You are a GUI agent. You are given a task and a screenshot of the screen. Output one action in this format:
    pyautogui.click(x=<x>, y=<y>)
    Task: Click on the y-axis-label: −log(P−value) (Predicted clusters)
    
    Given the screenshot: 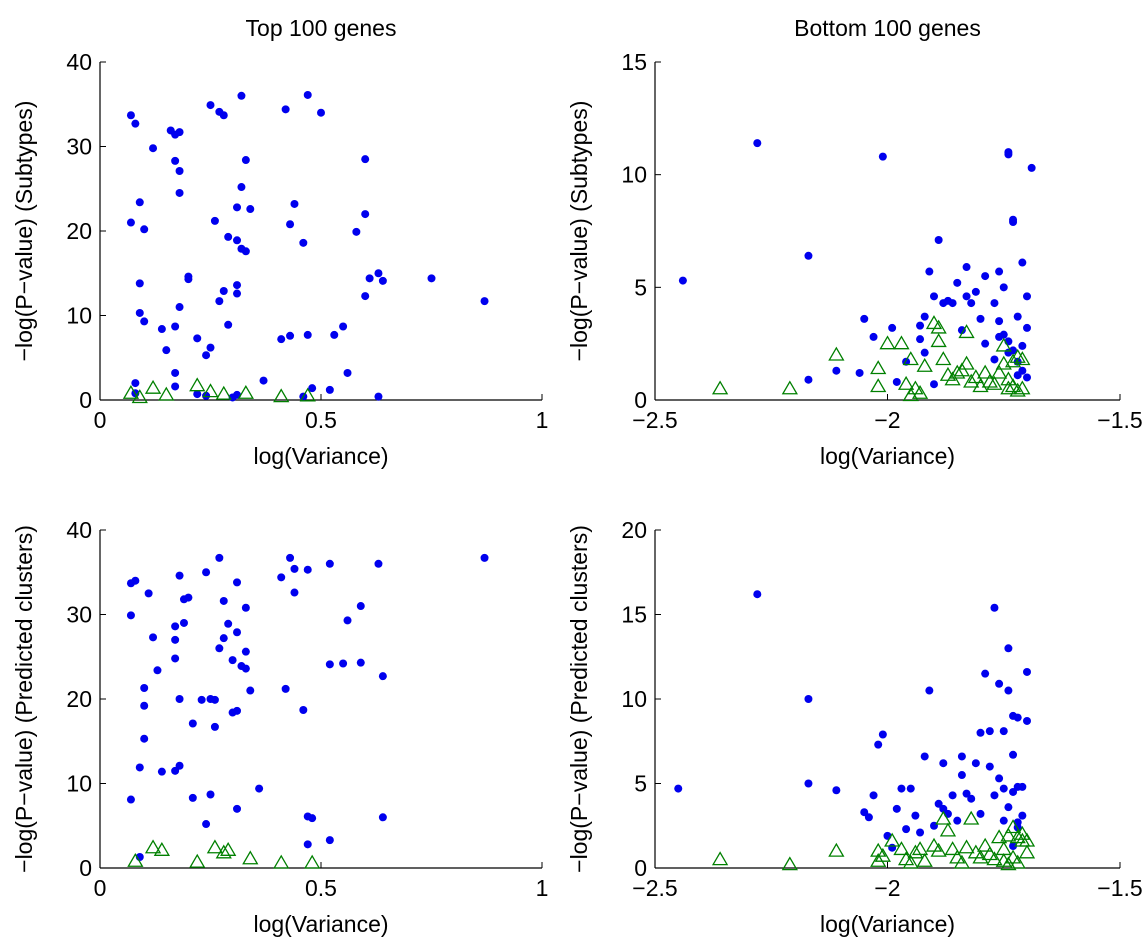 What is the action you would take?
    pyautogui.click(x=24, y=699)
    